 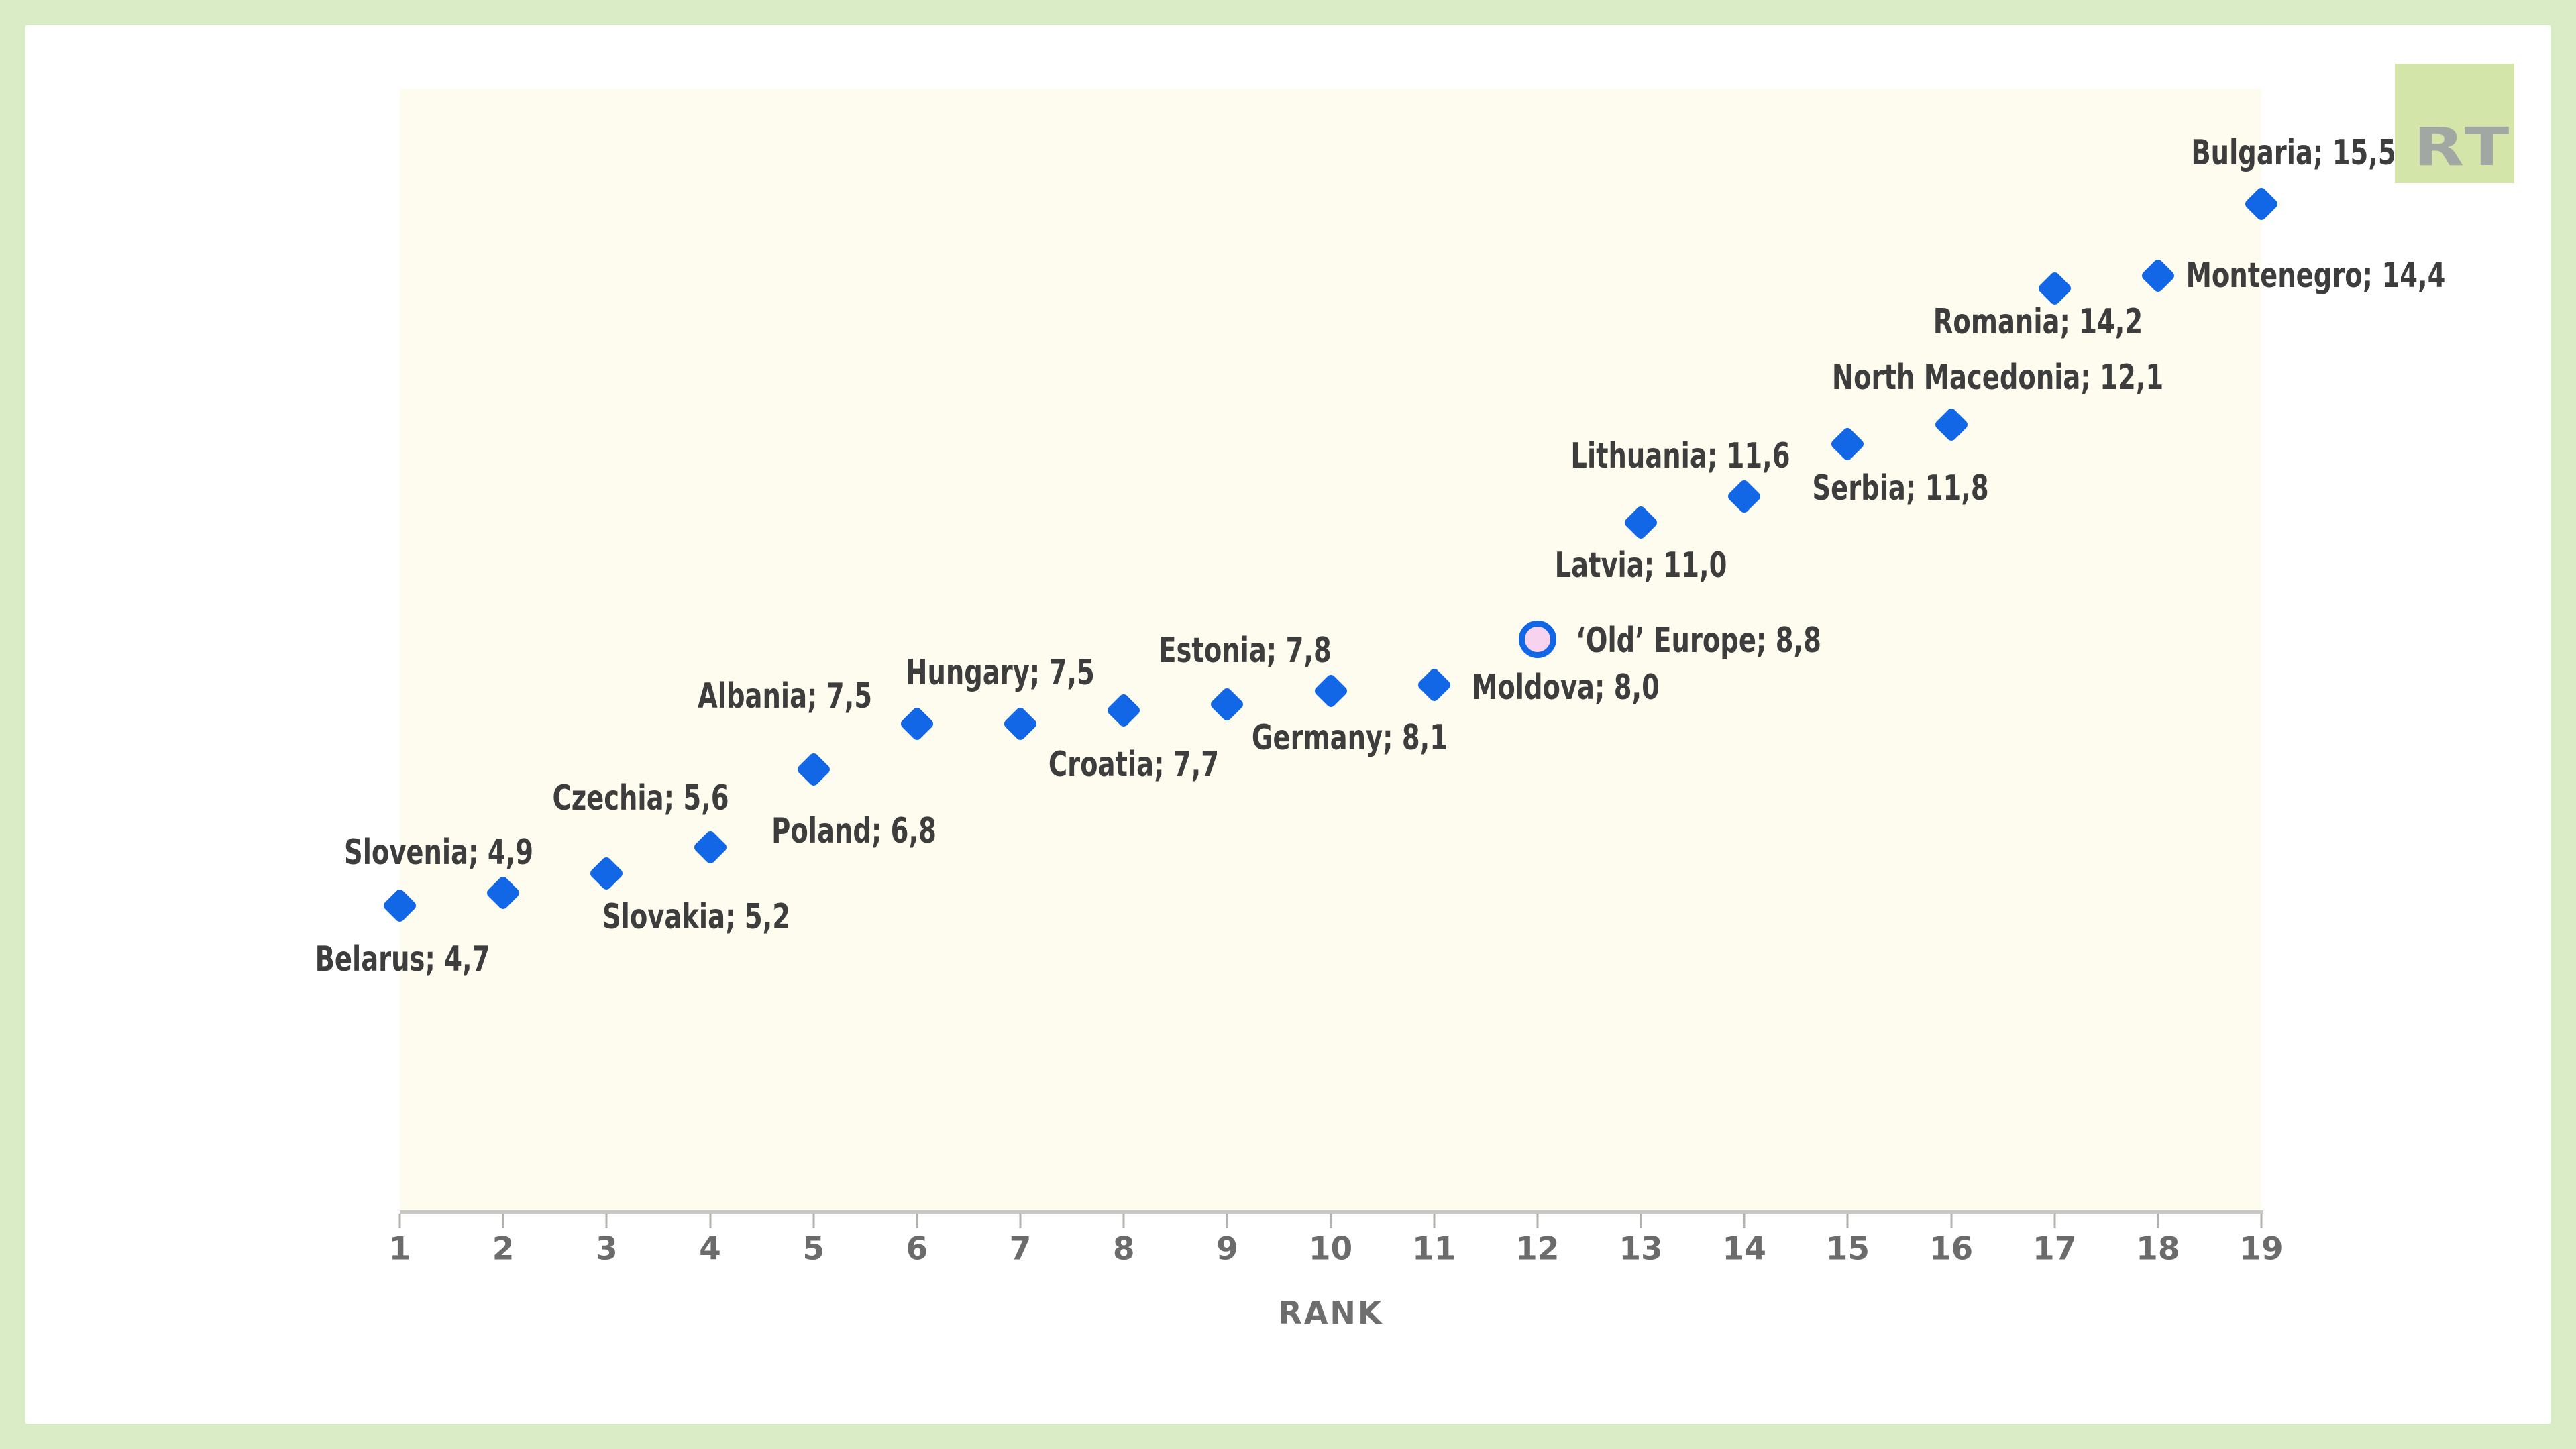 What do you see at coordinates (1537, 1249) in the screenshot?
I see `x-tick-label: 12` at bounding box center [1537, 1249].